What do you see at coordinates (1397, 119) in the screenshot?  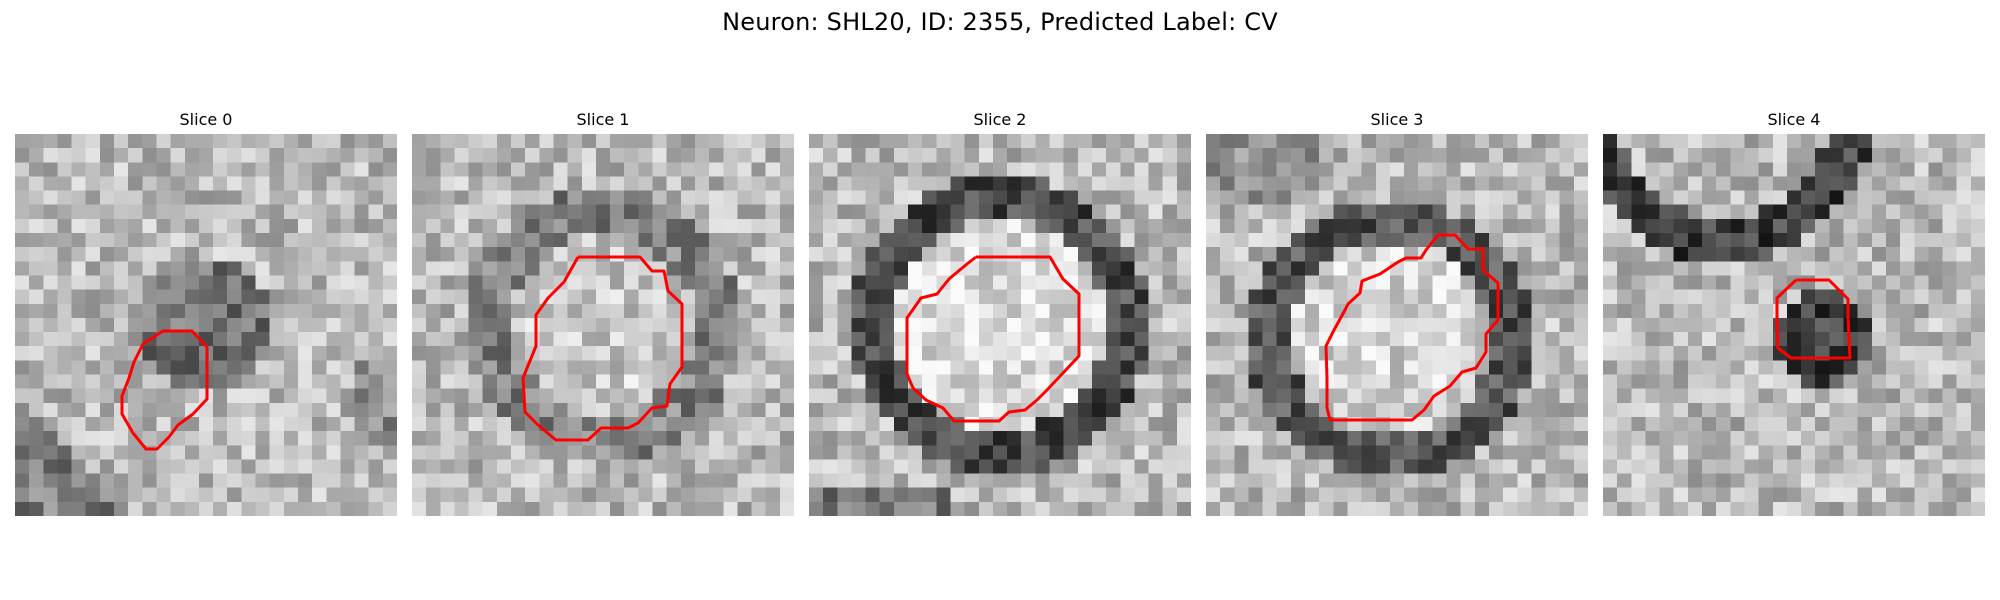 I see `slice-title: Slice 3` at bounding box center [1397, 119].